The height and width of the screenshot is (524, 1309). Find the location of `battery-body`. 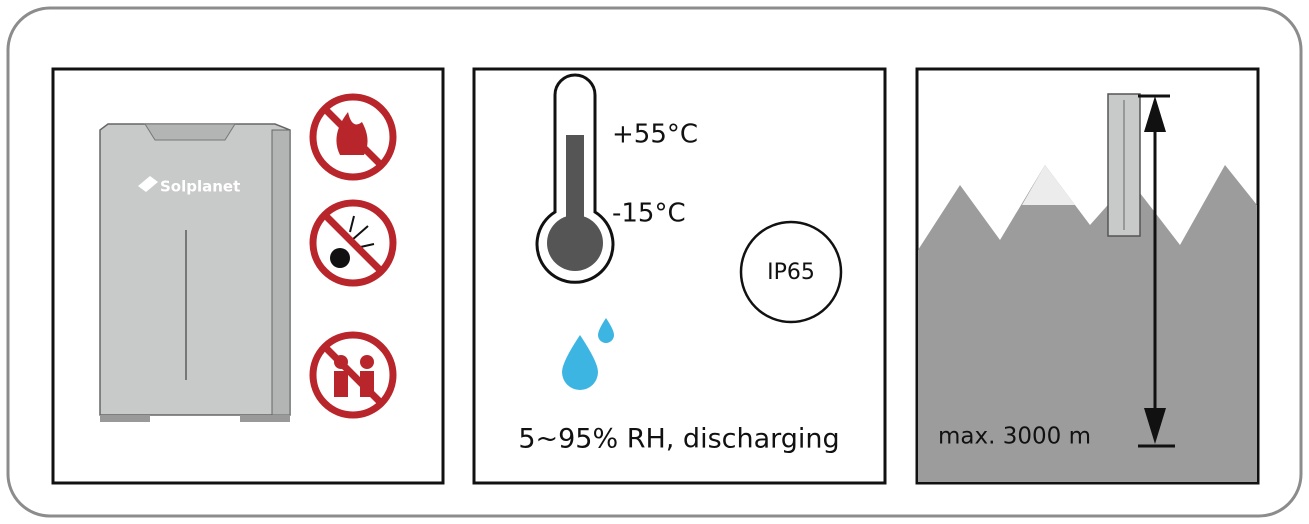

battery-body is located at coordinates (195, 269).